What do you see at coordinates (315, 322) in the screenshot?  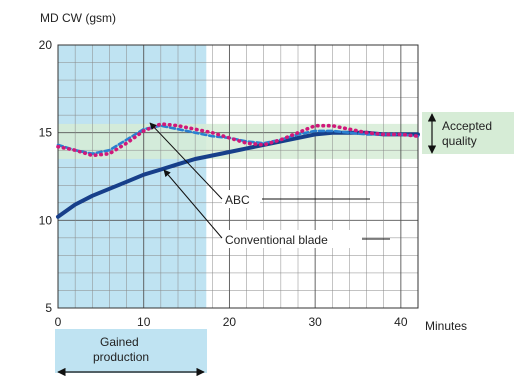 I see `x-tick-label: 30` at bounding box center [315, 322].